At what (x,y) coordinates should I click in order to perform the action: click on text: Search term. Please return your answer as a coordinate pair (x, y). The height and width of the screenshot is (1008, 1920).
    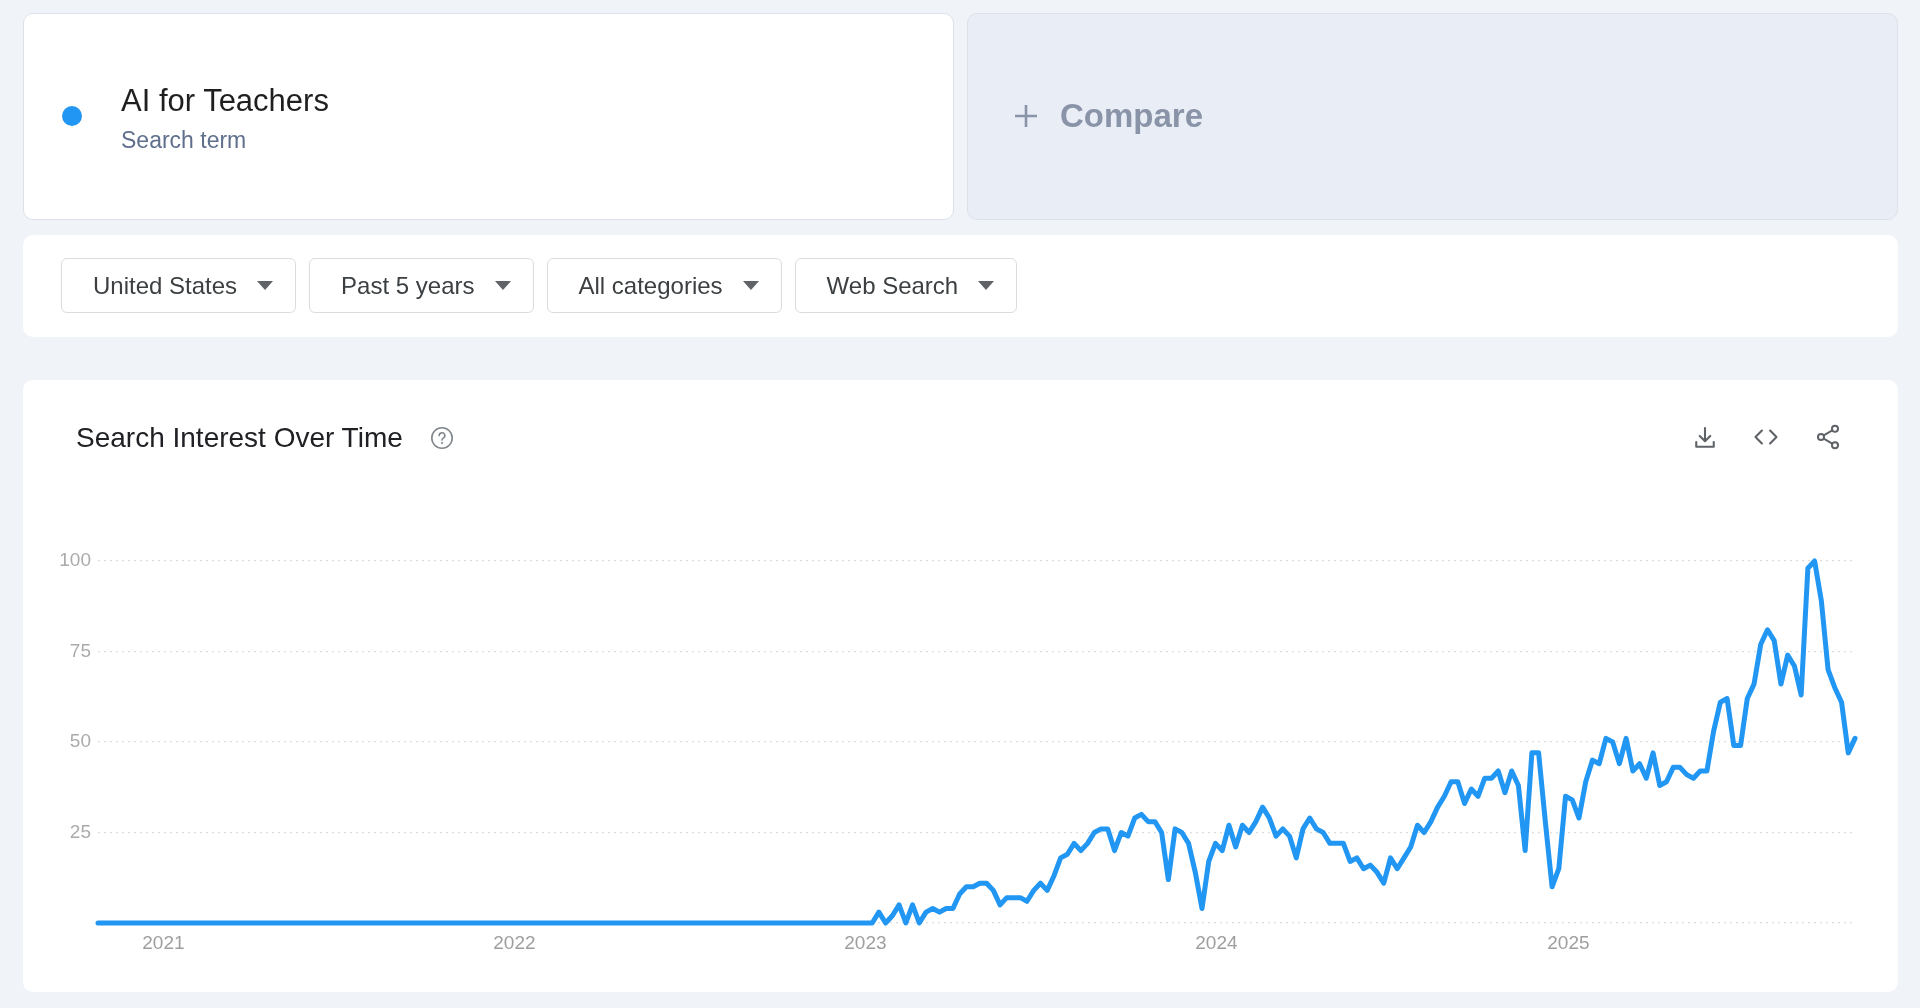
    Looking at the image, I should click on (184, 140).